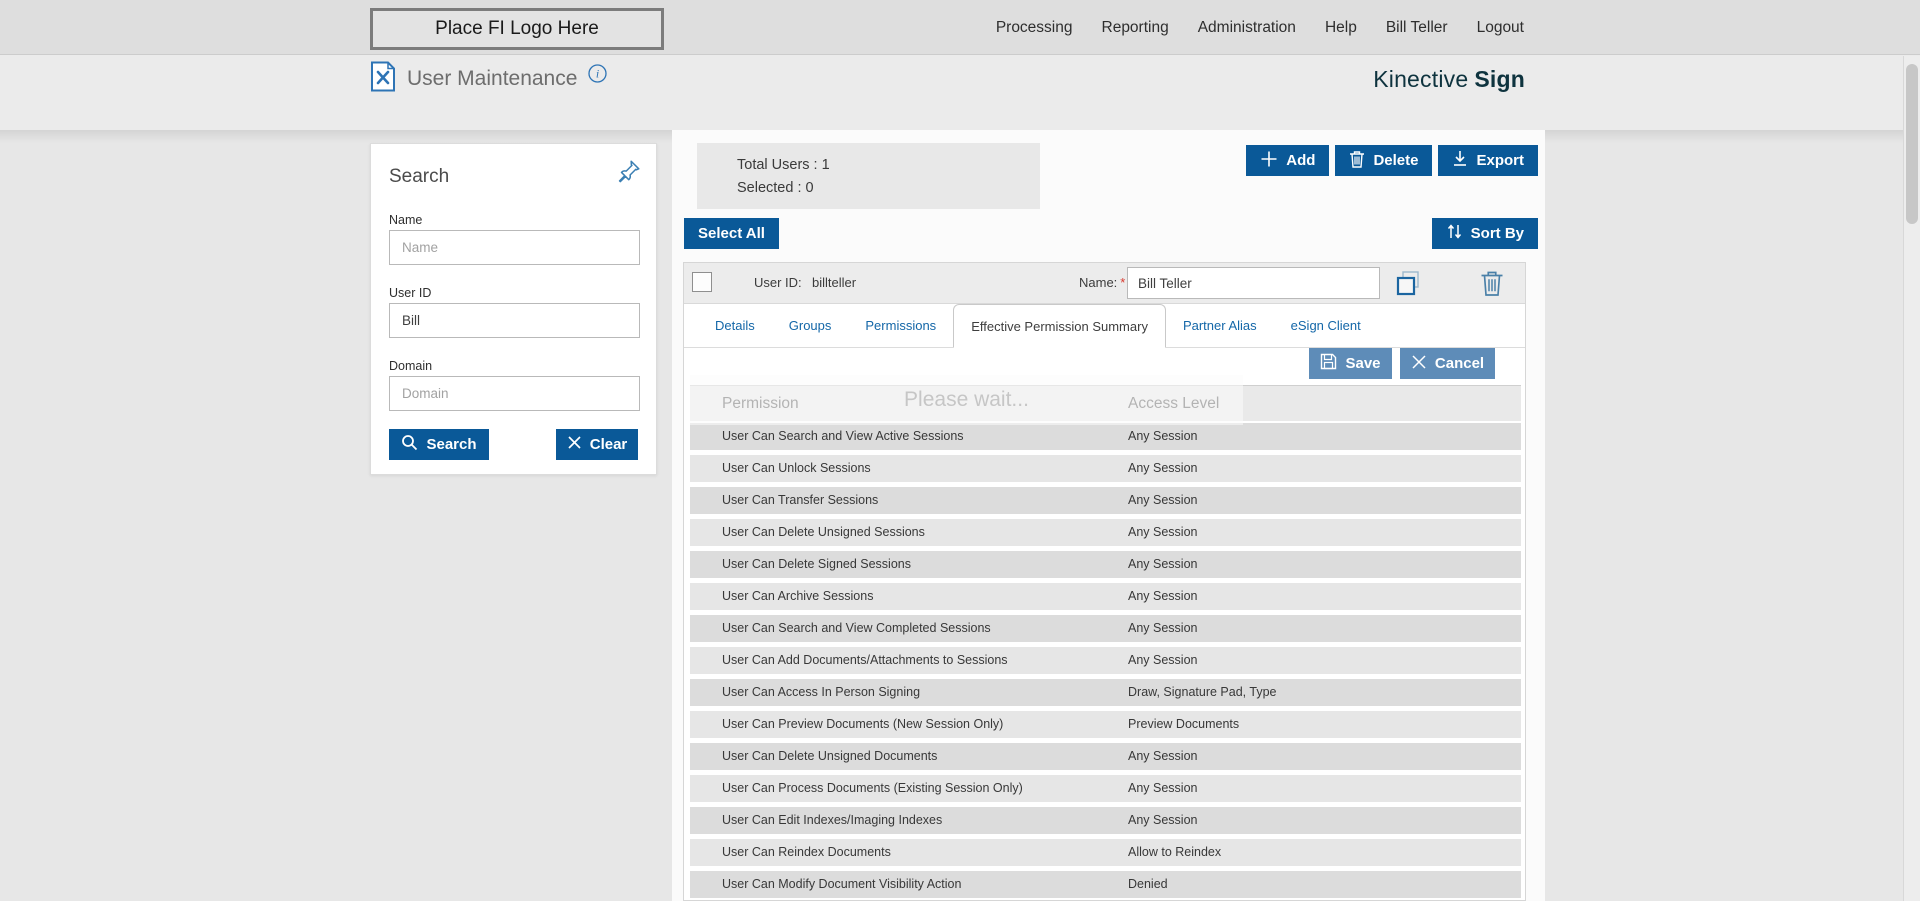 The height and width of the screenshot is (901, 1920). What do you see at coordinates (1357, 161) in the screenshot?
I see `trash-icon` at bounding box center [1357, 161].